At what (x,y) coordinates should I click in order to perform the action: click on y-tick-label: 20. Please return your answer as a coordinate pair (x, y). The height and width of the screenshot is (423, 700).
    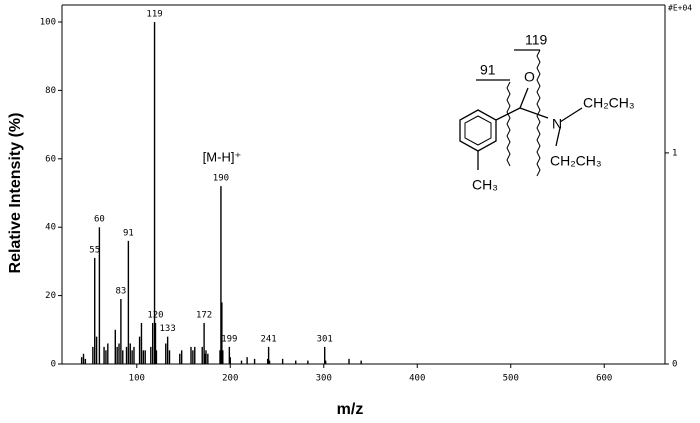
    Looking at the image, I should click on (50, 296).